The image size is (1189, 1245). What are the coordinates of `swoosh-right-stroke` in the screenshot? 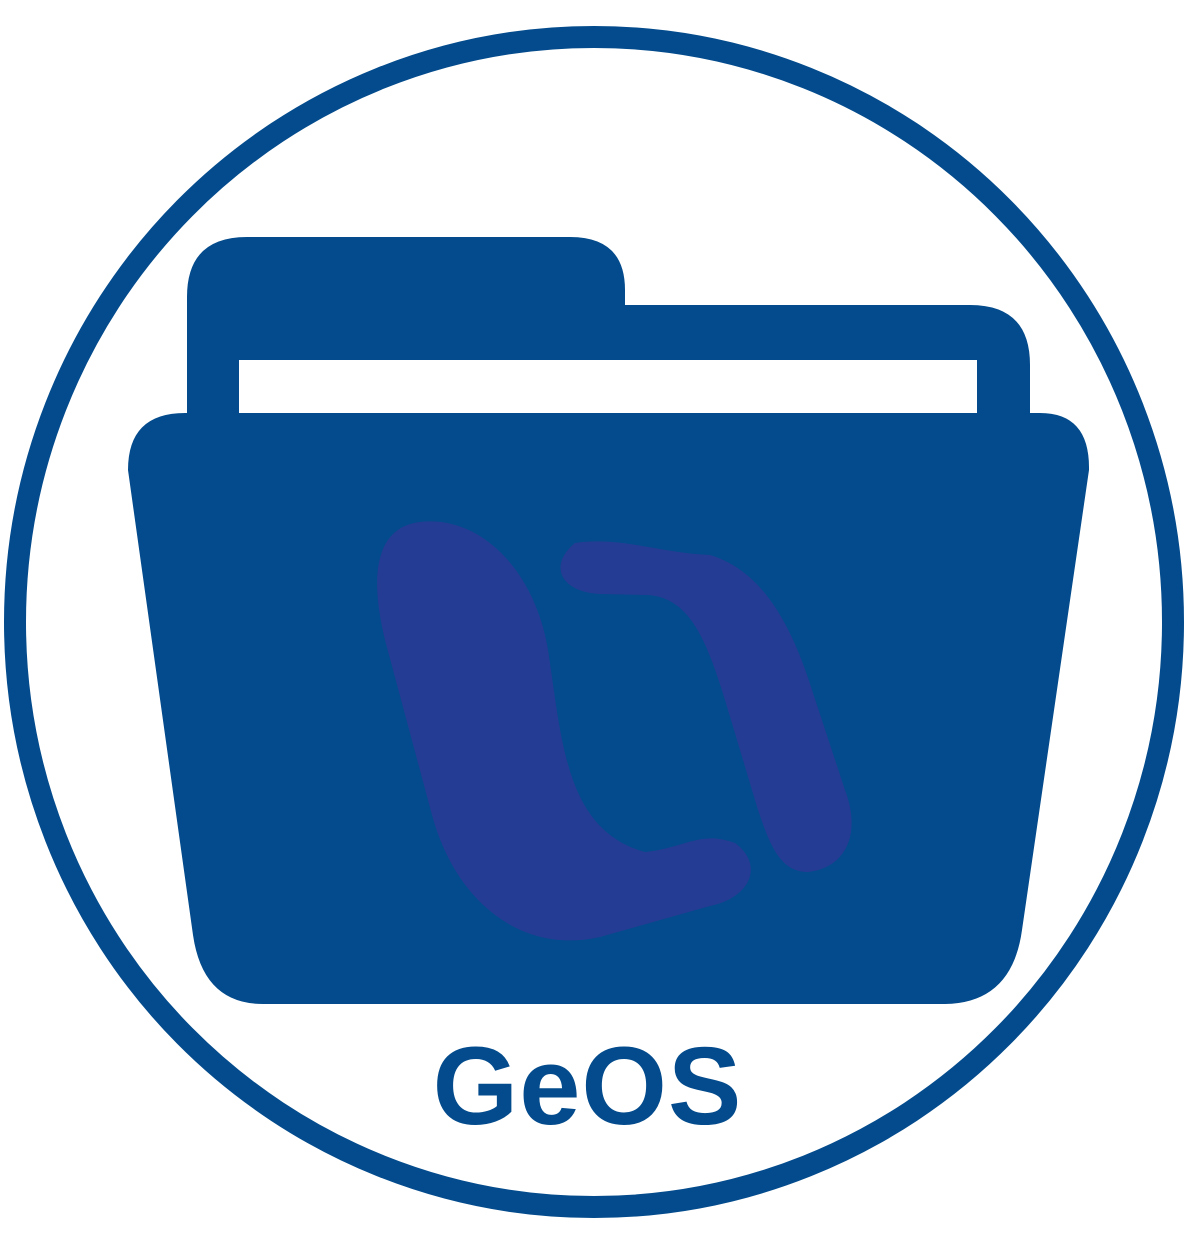 It's located at (706, 706).